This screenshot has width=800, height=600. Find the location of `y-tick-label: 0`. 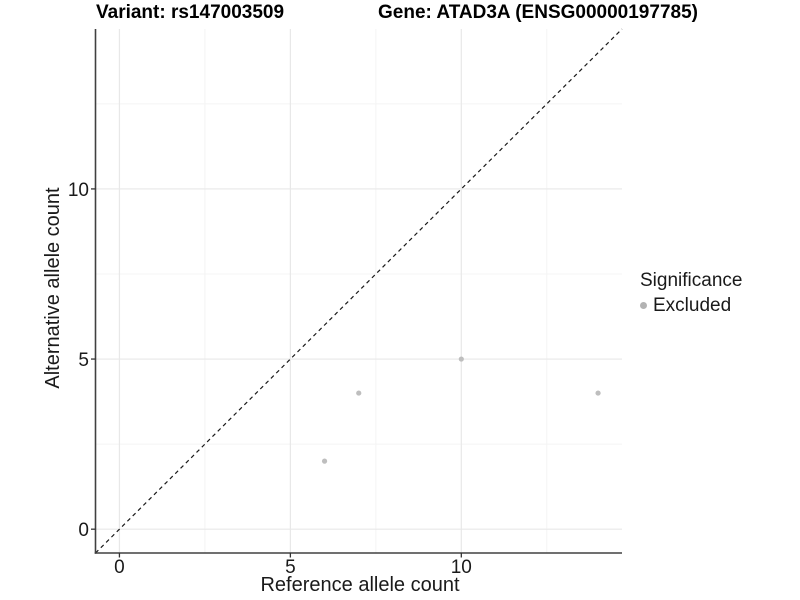

y-tick-label: 0 is located at coordinates (83, 530).